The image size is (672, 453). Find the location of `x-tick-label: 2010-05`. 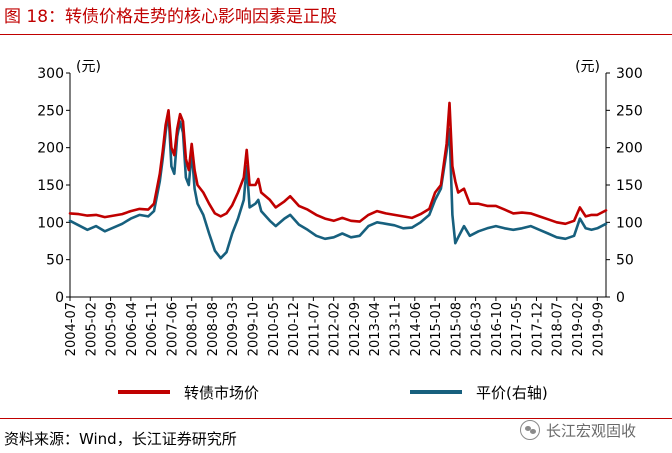

x-tick-label: 2010-05 is located at coordinates (274, 329).